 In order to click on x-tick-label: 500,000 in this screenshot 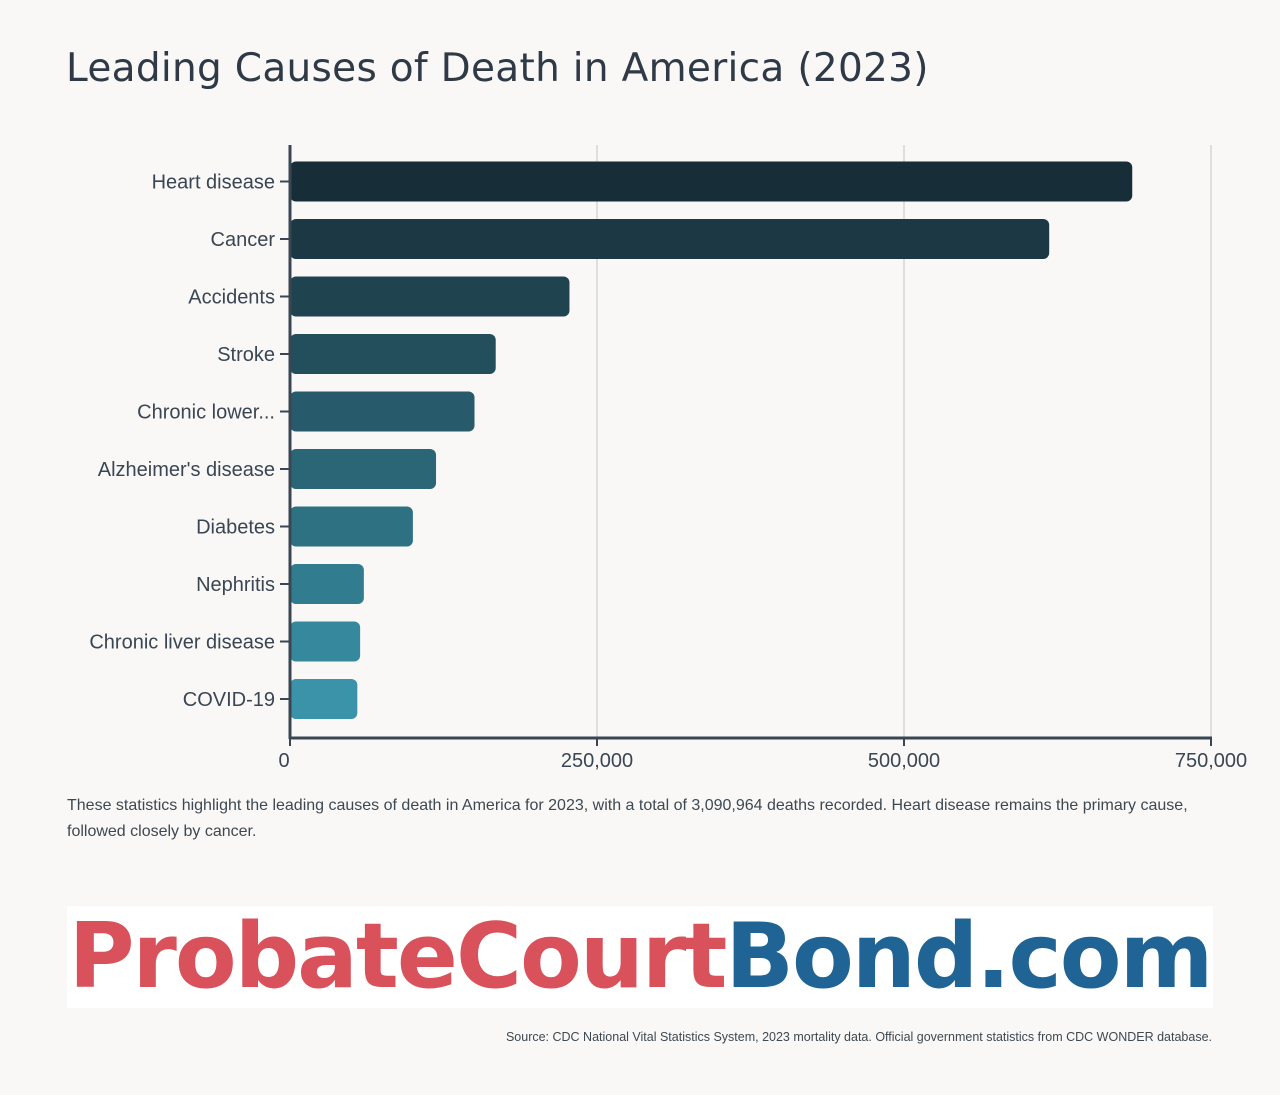, I will do `click(904, 761)`.